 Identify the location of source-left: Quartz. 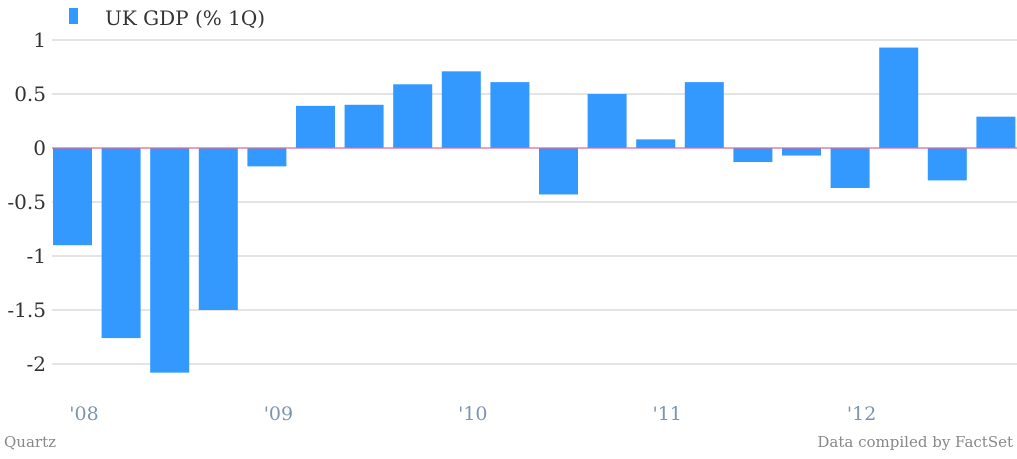
(30, 442).